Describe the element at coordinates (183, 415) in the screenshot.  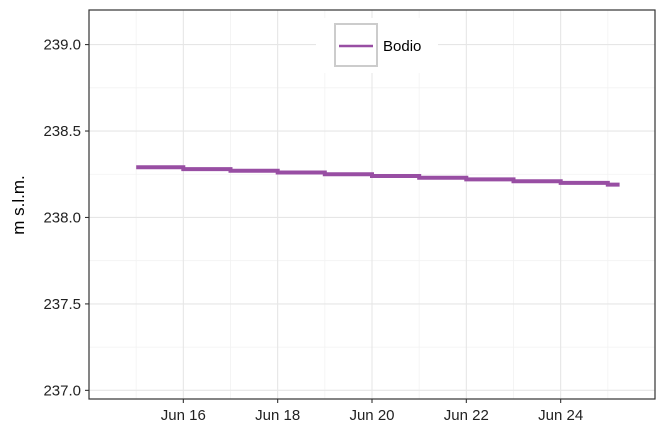
I see `x-tick-label: Jun 16` at that location.